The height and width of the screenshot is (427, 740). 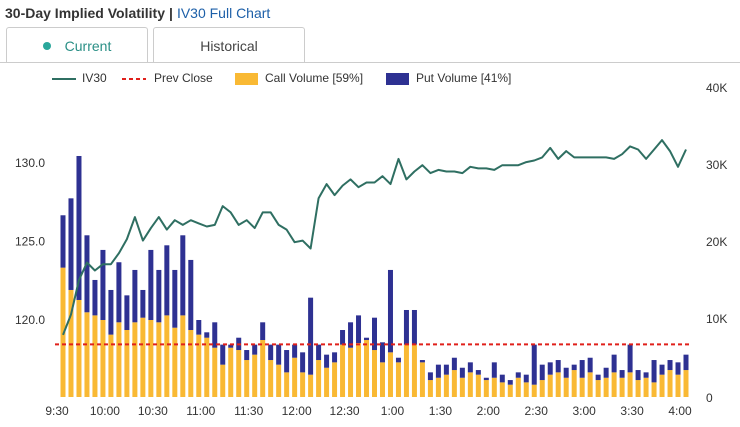 I want to click on legend-label: IV30, so click(x=94, y=78).